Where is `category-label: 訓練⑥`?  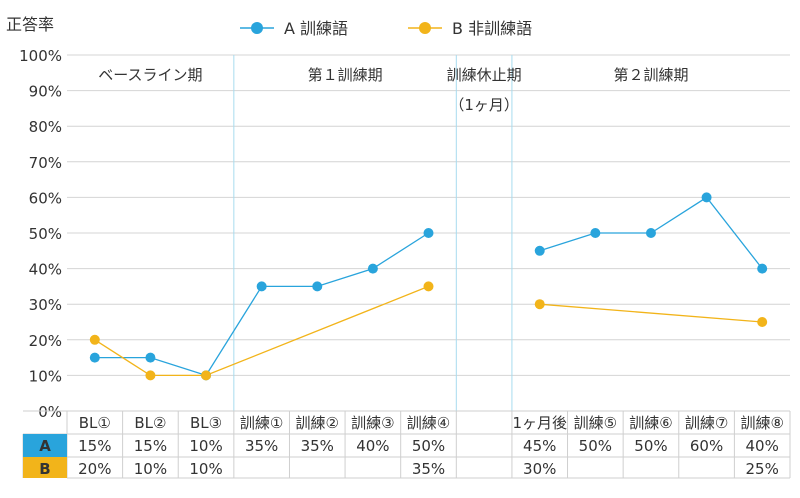 category-label: 訓練⑥ is located at coordinates (650, 423).